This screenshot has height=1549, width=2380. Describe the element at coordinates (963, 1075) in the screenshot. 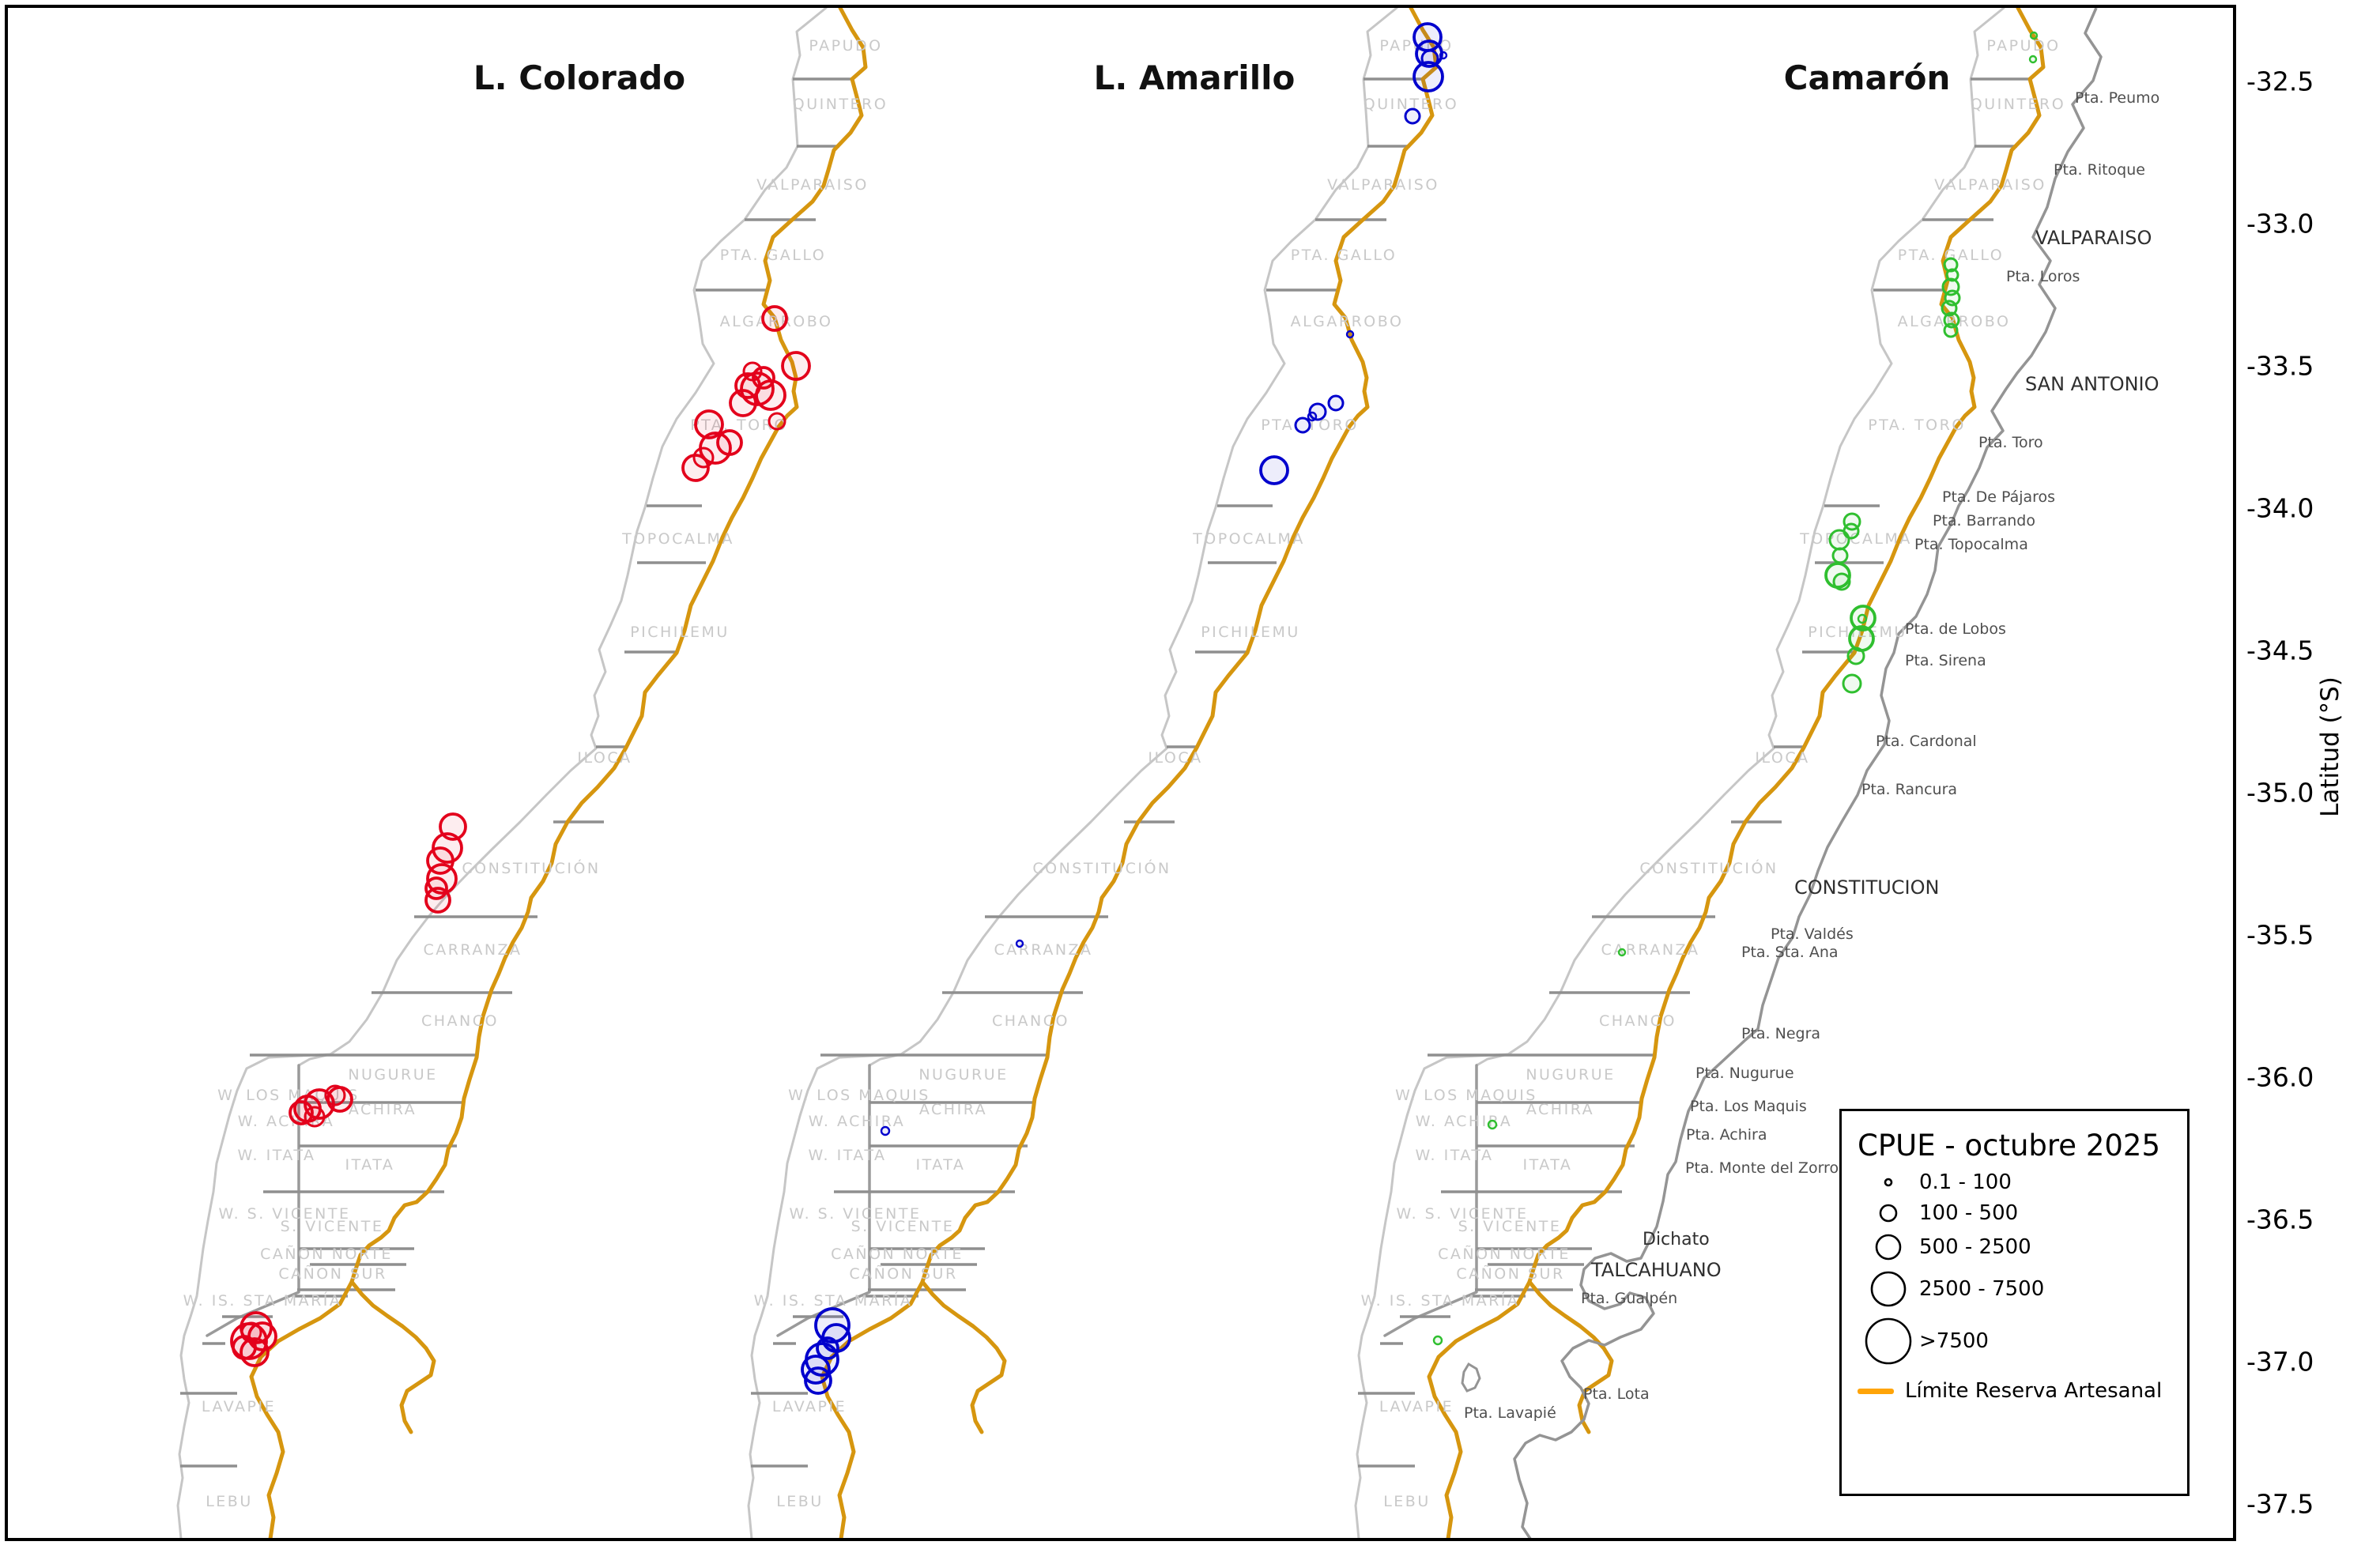

I see `zone-label: NUGURUE` at that location.